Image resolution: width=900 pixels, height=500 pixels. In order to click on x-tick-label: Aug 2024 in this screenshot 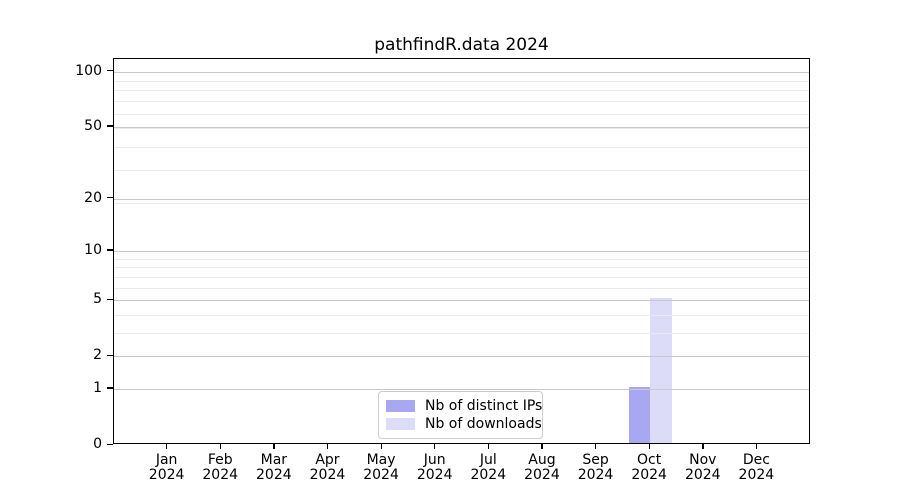, I will do `click(542, 468)`.